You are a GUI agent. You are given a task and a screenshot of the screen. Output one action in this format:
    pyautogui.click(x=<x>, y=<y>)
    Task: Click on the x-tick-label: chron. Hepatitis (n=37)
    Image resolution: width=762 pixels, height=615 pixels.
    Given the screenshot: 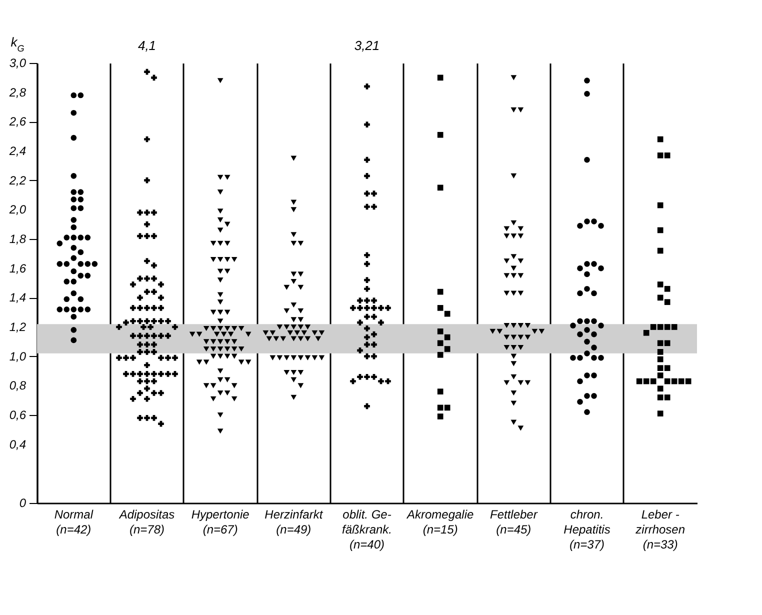 What is the action you would take?
    pyautogui.click(x=587, y=530)
    